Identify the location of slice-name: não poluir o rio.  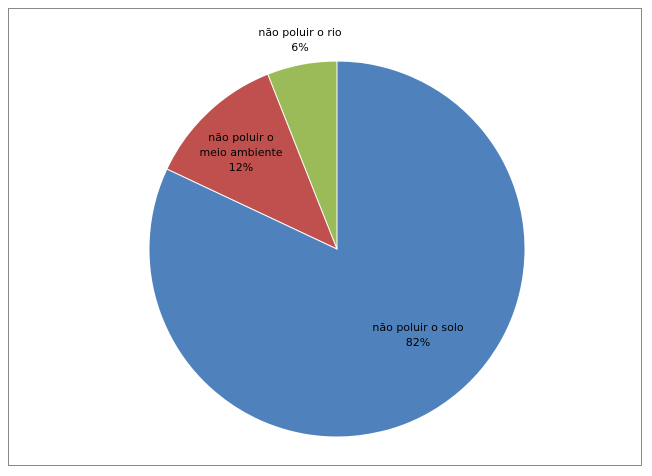
(300, 32).